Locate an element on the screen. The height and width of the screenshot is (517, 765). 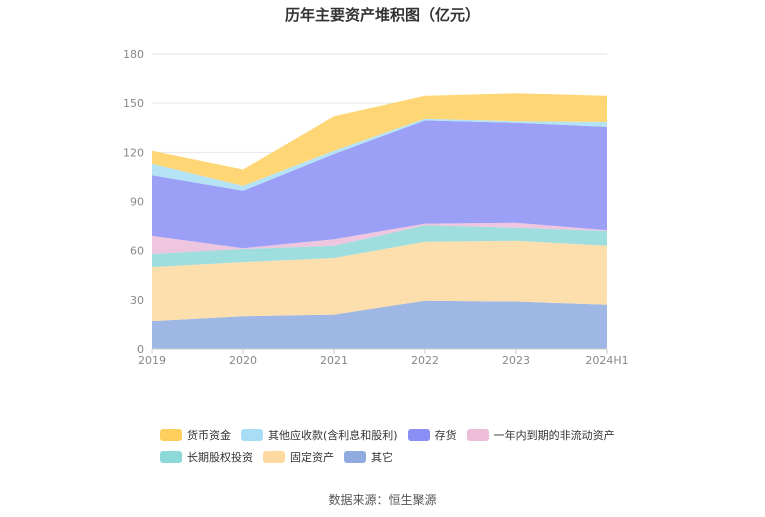
legend-label: 存货 is located at coordinates (445, 435).